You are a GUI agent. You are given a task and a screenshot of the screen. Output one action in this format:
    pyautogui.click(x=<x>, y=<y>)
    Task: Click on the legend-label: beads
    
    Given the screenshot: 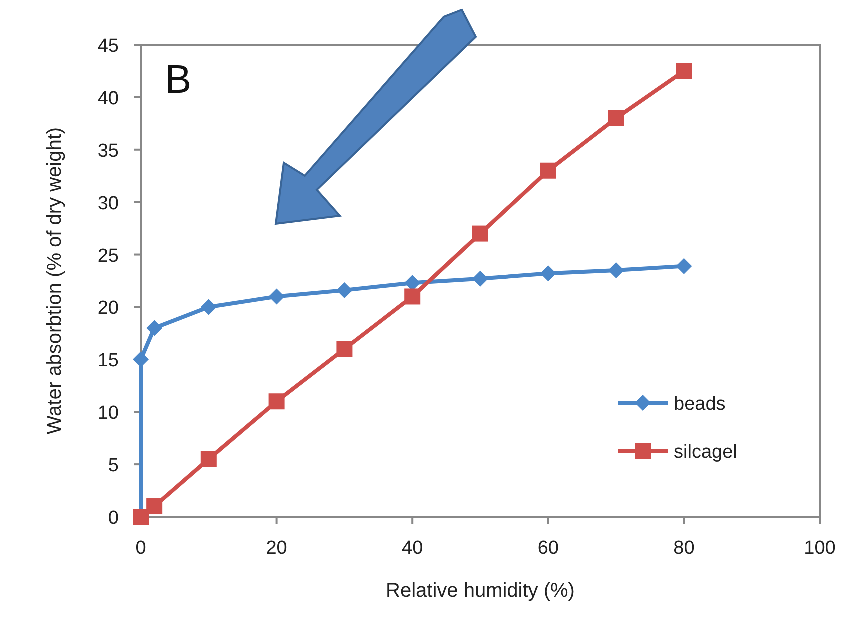 What is the action you would take?
    pyautogui.click(x=700, y=404)
    